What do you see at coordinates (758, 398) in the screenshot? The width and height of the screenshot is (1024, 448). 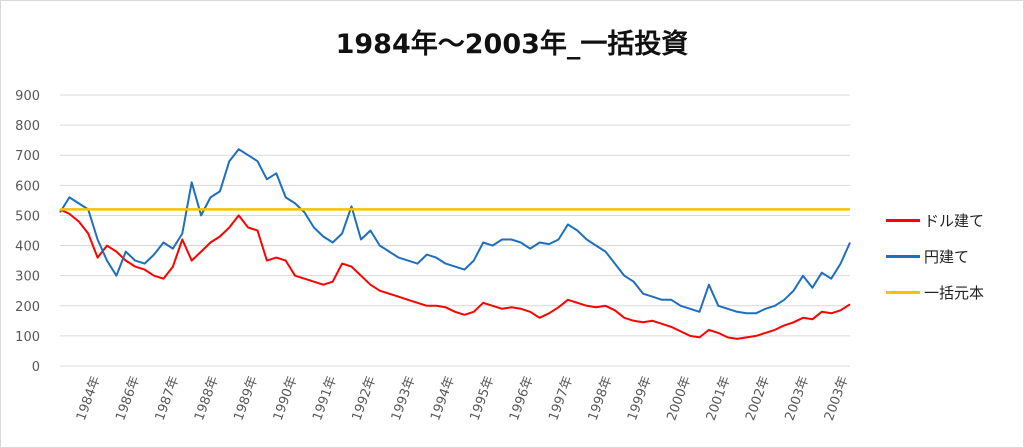 I see `x-tick-label: 2002年` at bounding box center [758, 398].